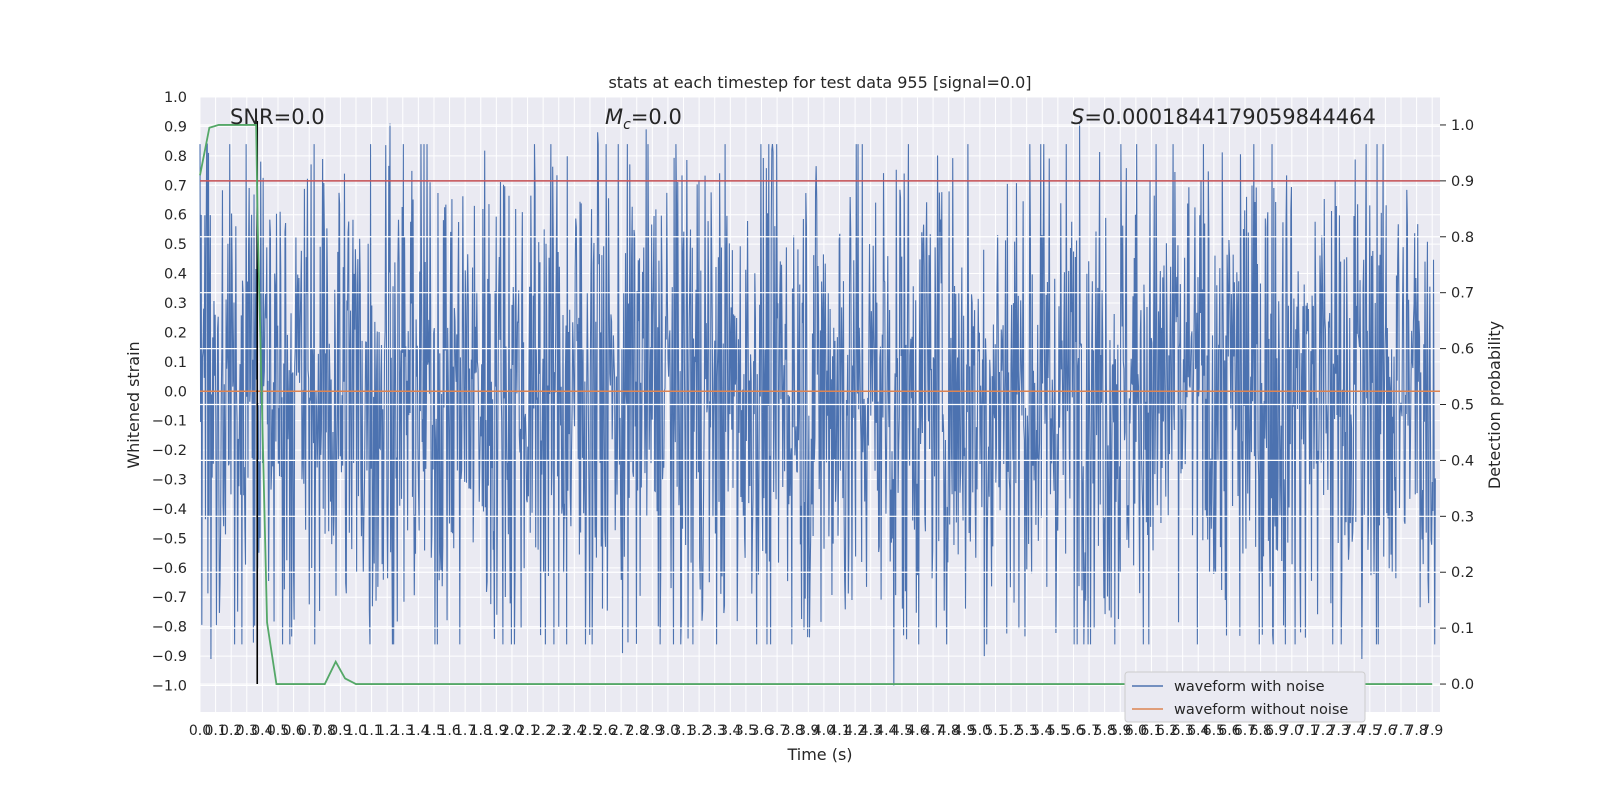 Image resolution: width=1600 pixels, height=800 pixels. What do you see at coordinates (761, 731) in the screenshot?
I see `x-tick-label: 3.6` at bounding box center [761, 731].